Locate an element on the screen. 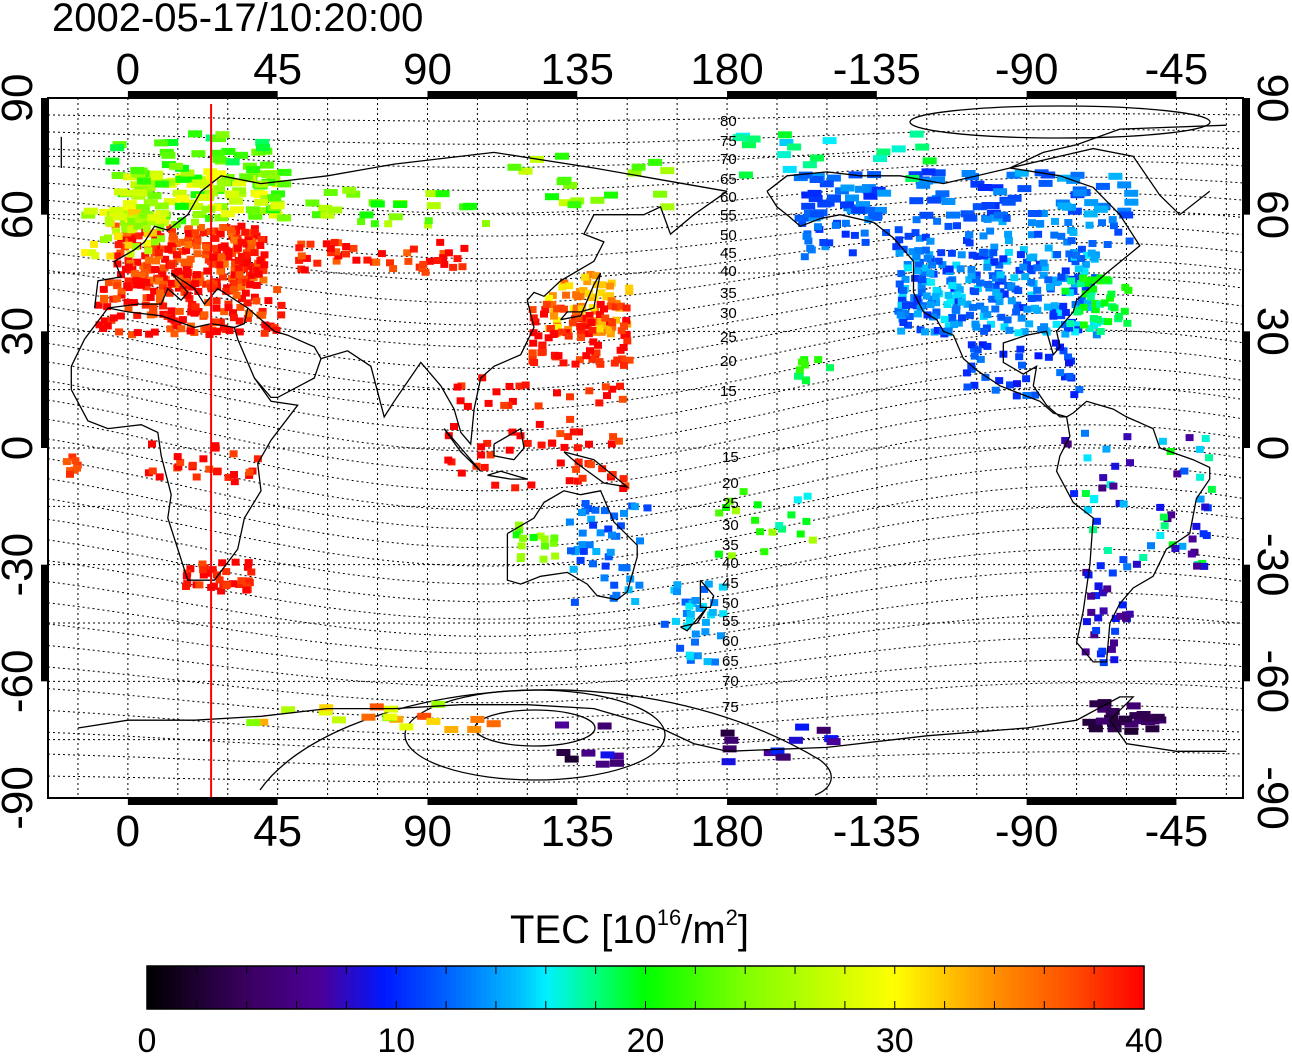  lon-tick-label: -45 is located at coordinates (1177, 69).